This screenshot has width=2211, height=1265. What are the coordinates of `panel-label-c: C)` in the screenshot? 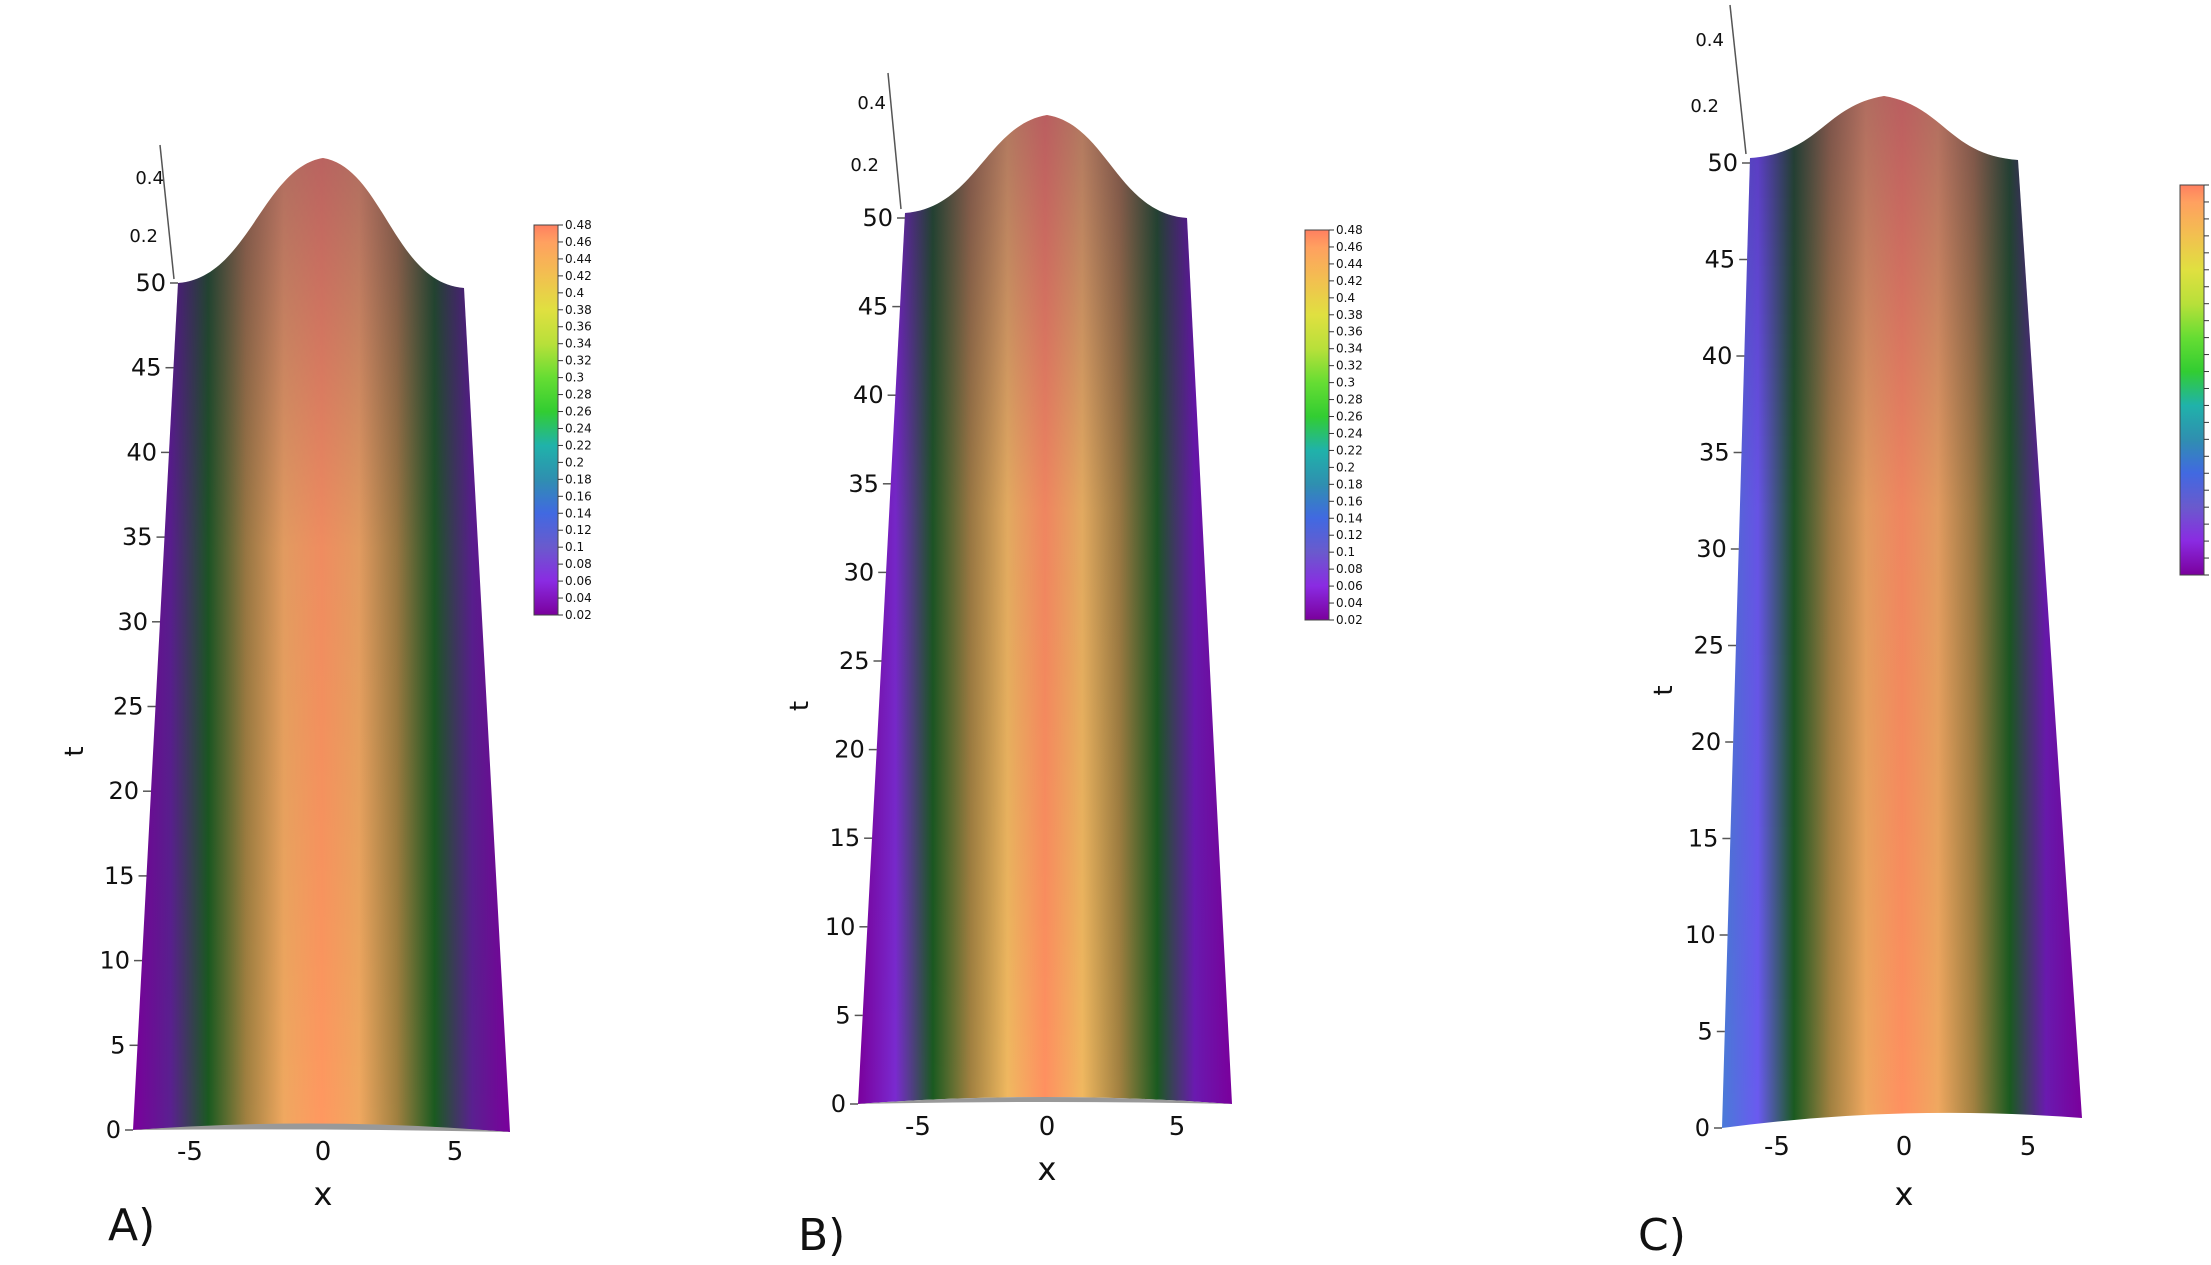 It's located at (1662, 1235).